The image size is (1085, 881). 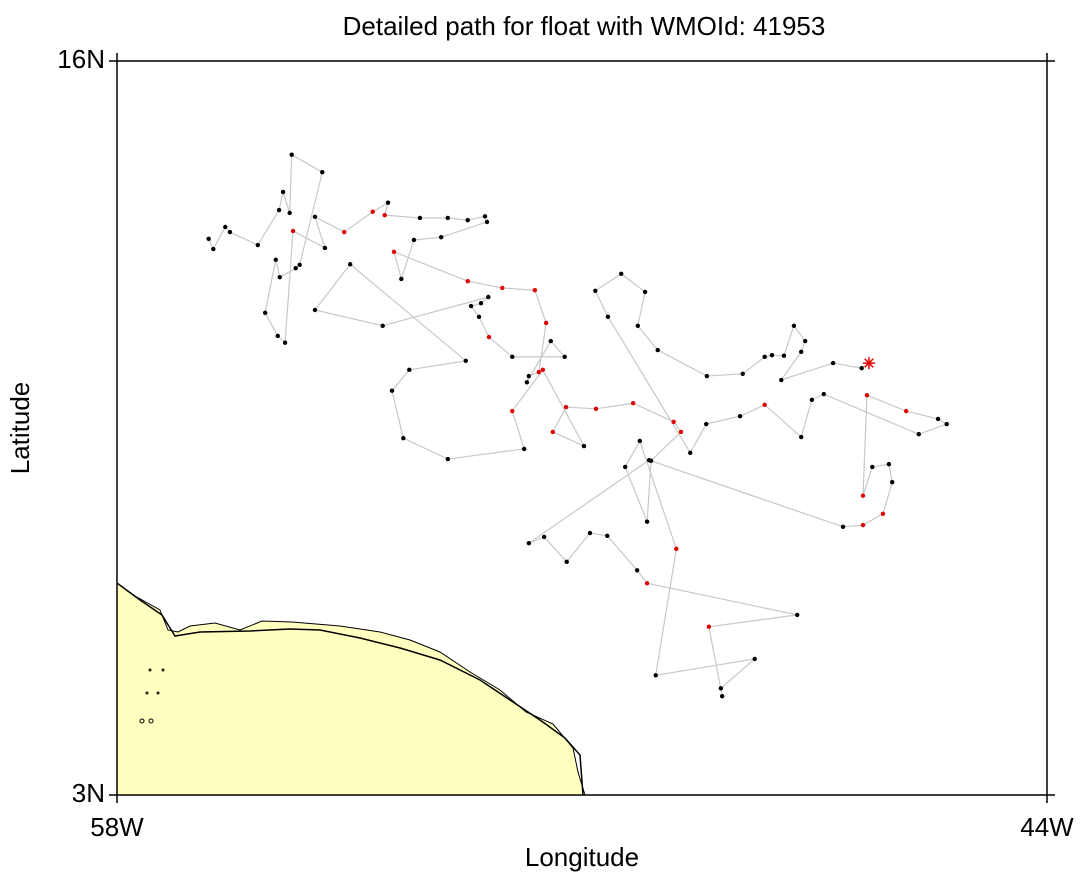 What do you see at coordinates (152, 696) in the screenshot?
I see `islands` at bounding box center [152, 696].